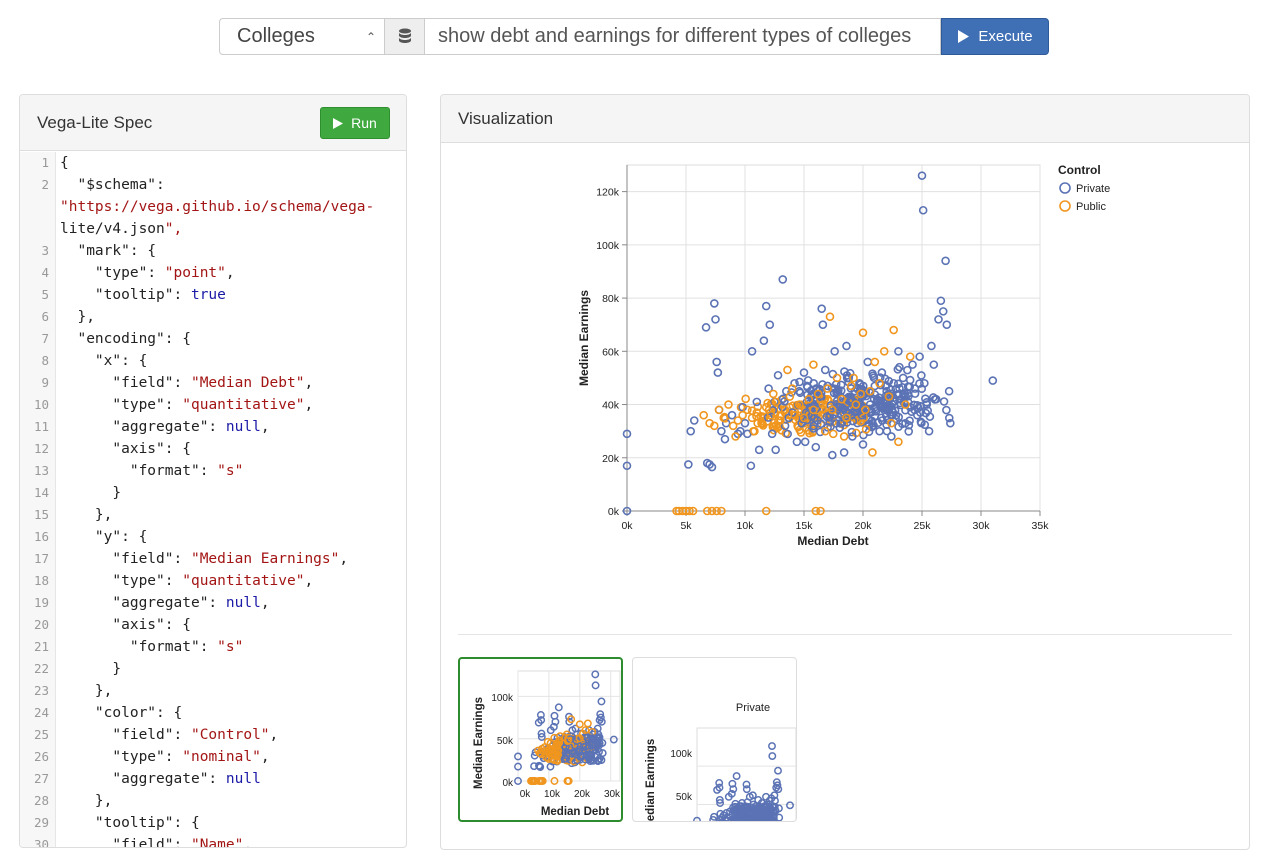 This screenshot has height=866, width=1264. I want to click on legend-label-public: Public, so click(1091, 207).